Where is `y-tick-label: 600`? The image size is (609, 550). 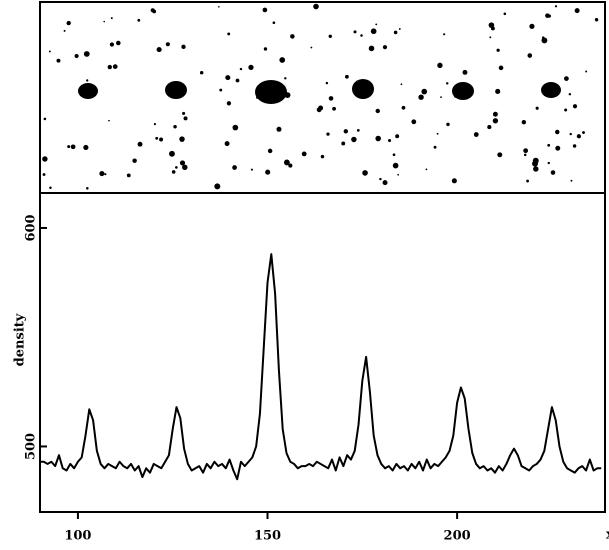 y-tick-label: 600 is located at coordinates (31, 227).